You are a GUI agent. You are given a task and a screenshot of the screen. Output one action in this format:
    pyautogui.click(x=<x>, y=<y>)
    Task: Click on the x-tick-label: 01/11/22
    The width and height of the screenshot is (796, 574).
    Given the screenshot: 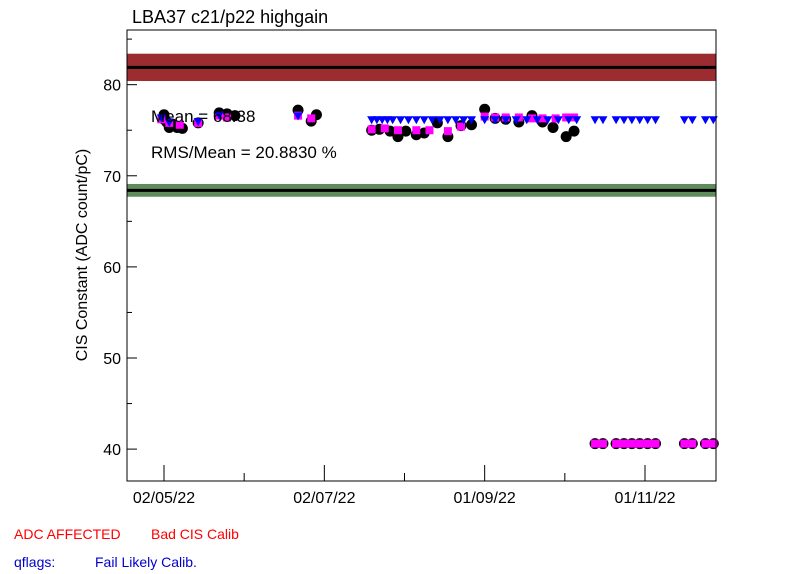 What is the action you would take?
    pyautogui.click(x=644, y=498)
    